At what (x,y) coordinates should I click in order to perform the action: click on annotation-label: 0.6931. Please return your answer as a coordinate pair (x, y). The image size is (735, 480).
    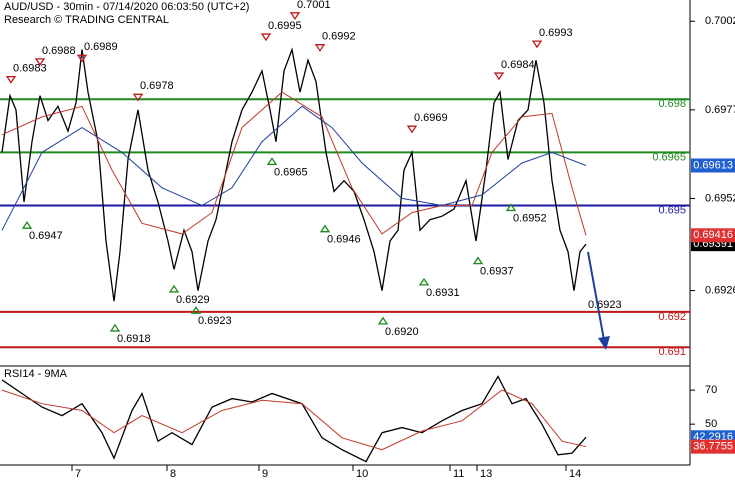
    Looking at the image, I should click on (443, 293).